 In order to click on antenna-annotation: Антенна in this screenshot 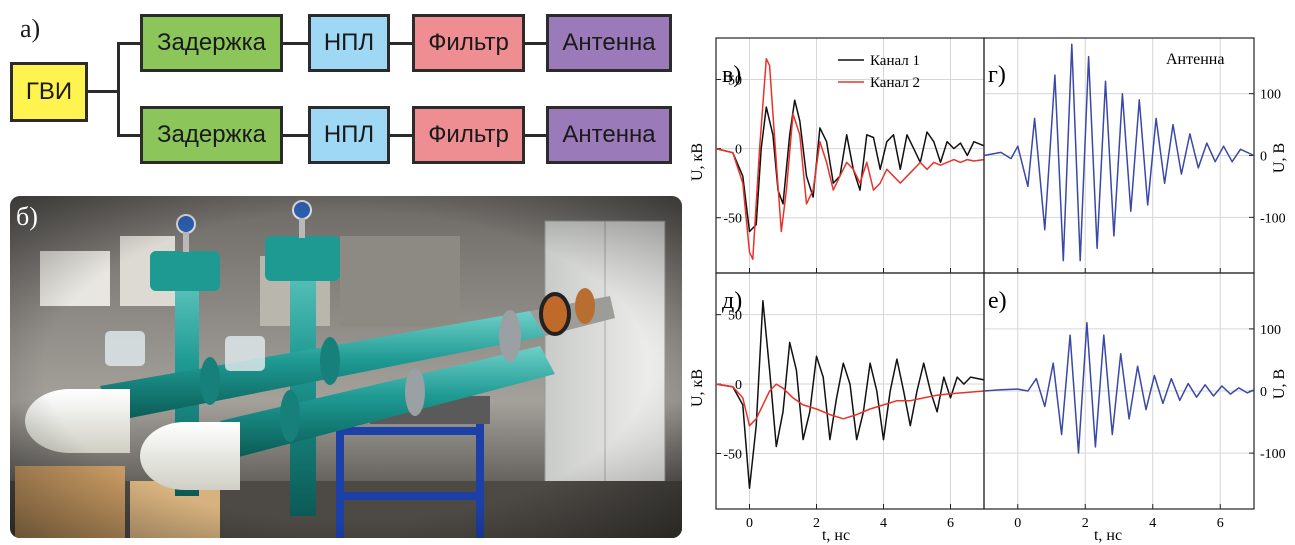, I will do `click(1195, 59)`.